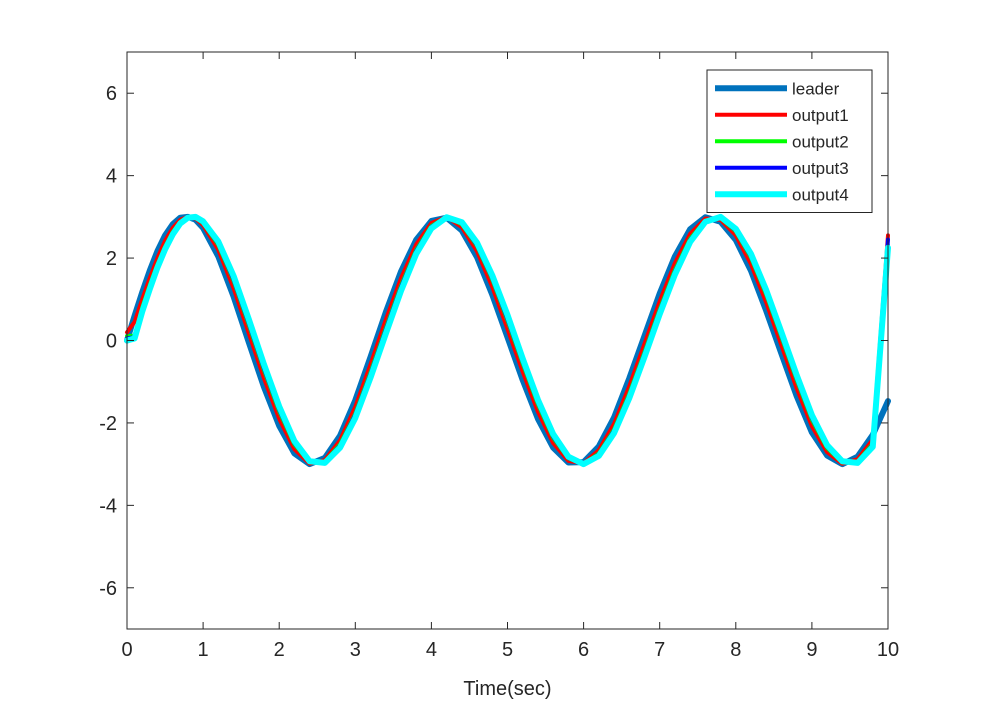  Describe the element at coordinates (811, 650) in the screenshot. I see `x-tick-label: 9` at that location.